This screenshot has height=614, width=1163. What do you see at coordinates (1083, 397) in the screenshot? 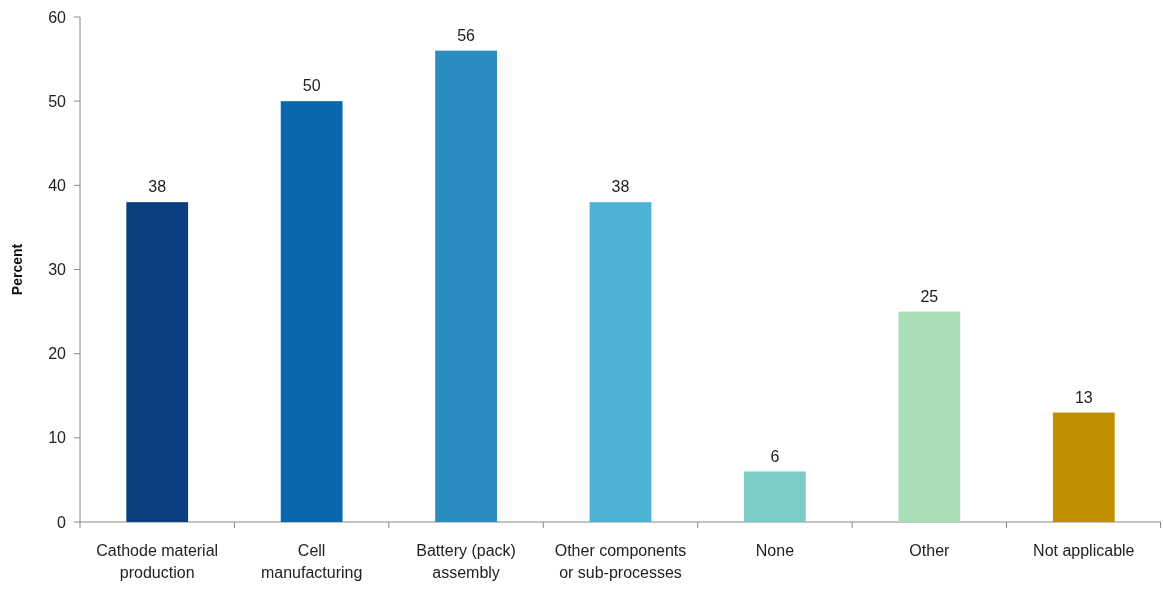
I see `data-label: 13` at bounding box center [1083, 397].